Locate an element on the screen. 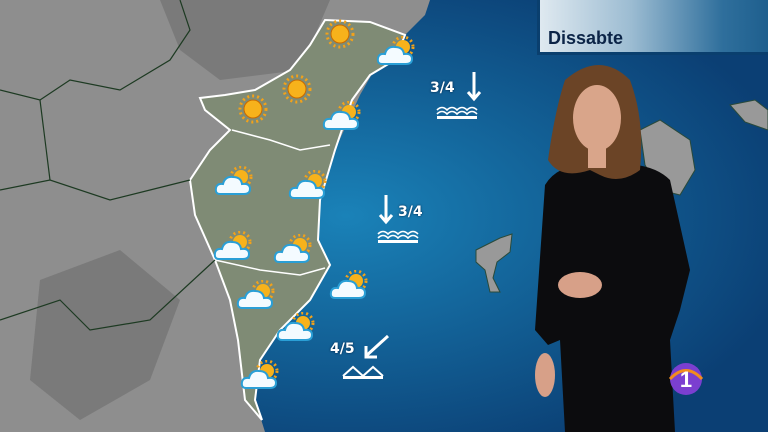 The image size is (768, 432). sea-state-1: 3/4 is located at coordinates (442, 88).